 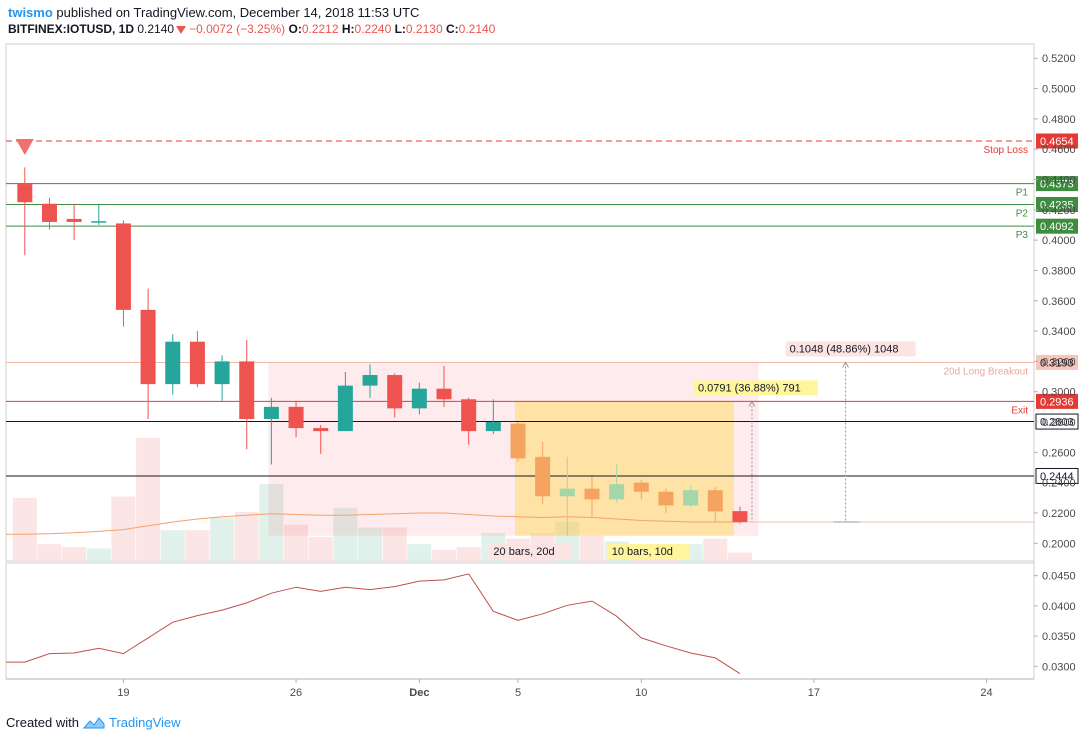 What do you see at coordinates (749, 388) in the screenshot?
I see `10-bar-range-measure-text: 0.0791 (36.88%) 791` at bounding box center [749, 388].